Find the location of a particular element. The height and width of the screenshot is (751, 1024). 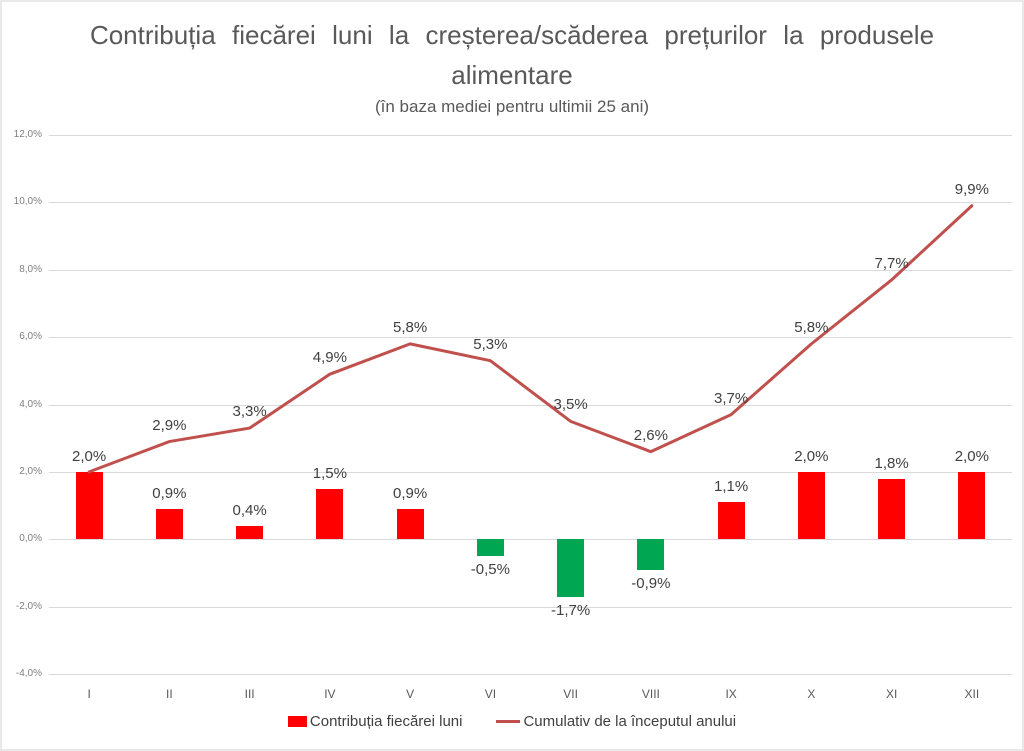

x-axis-label: X is located at coordinates (811, 694).